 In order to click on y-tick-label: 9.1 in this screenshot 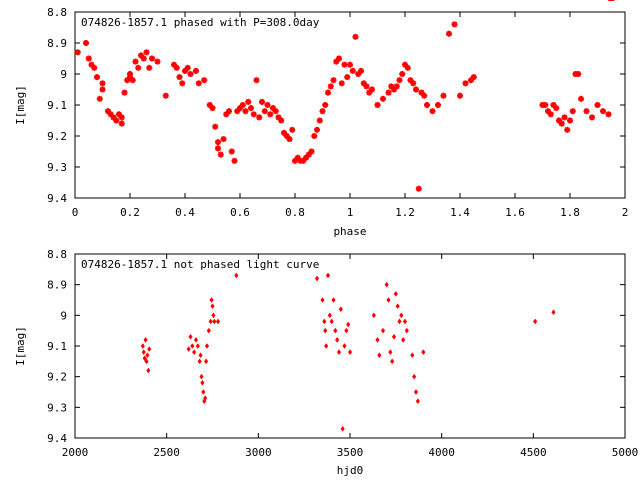, I will do `click(57, 346)`.